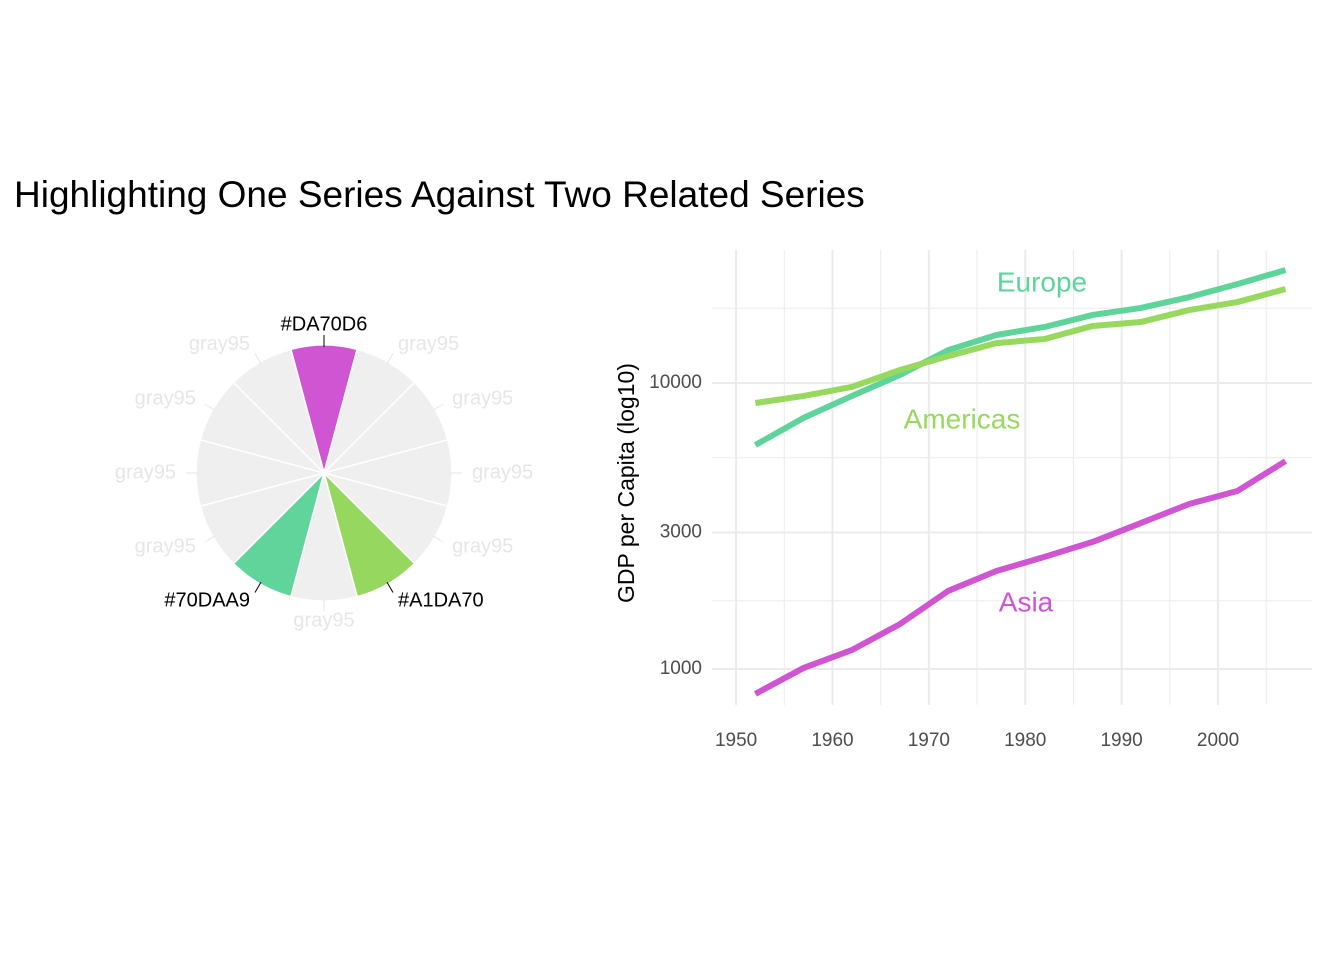  Describe the element at coordinates (681, 668) in the screenshot. I see `y-tick-label: 1000` at that location.